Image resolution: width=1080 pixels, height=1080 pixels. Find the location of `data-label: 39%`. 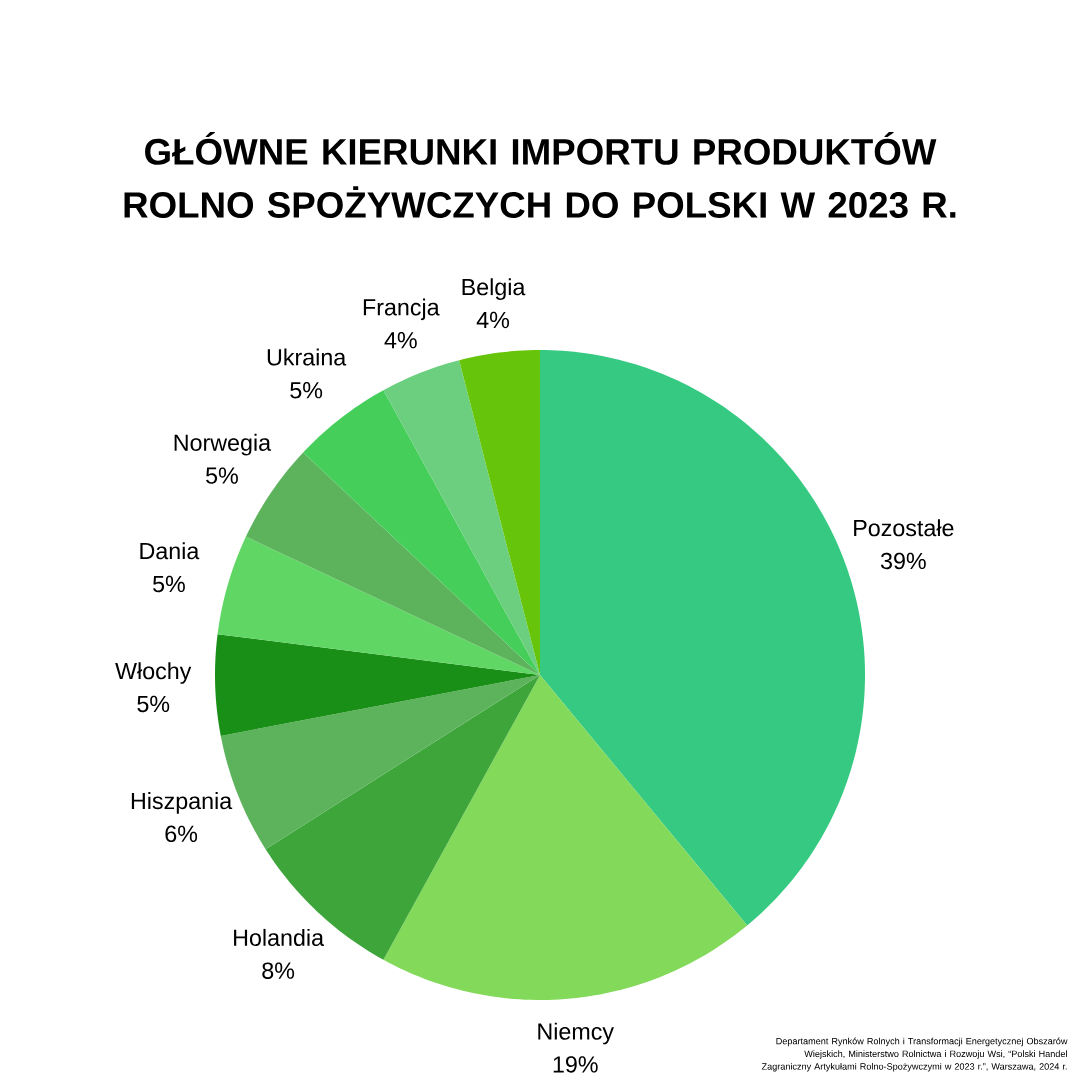

data-label: 39% is located at coordinates (903, 561).